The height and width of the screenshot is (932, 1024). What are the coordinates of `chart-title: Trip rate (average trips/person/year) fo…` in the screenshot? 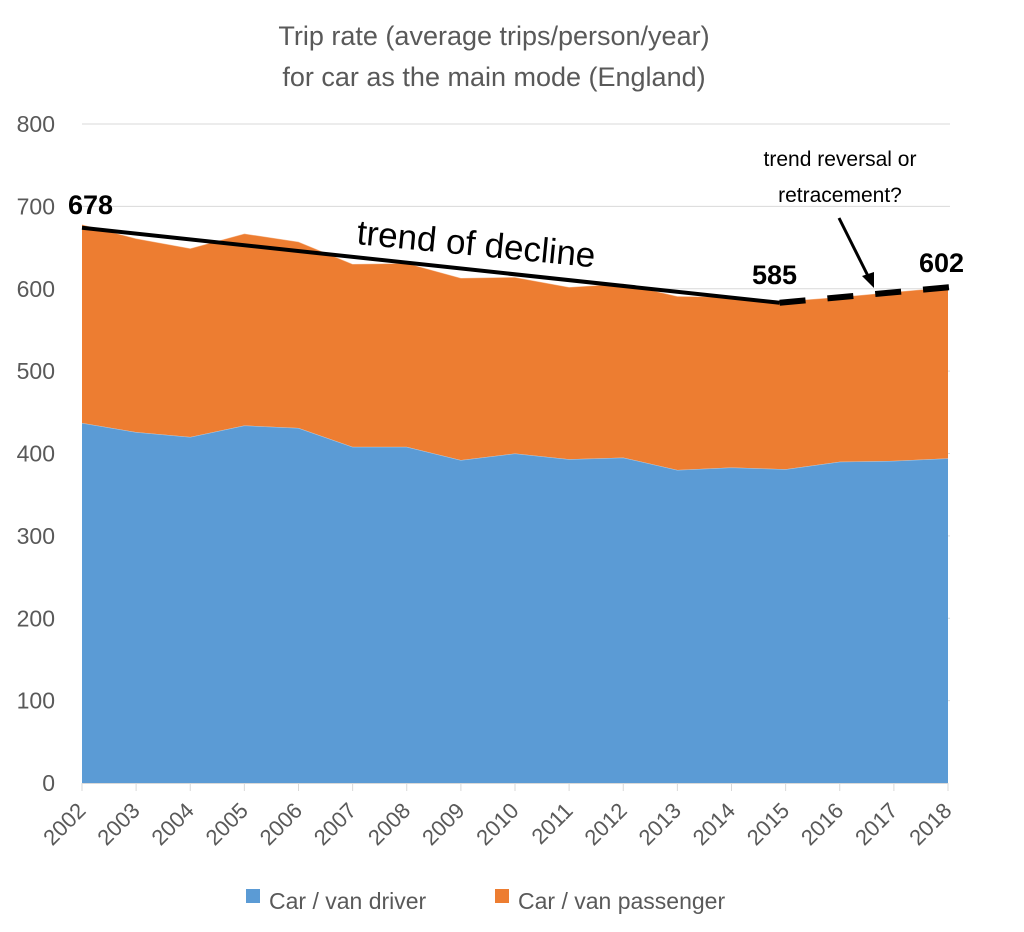 It's located at (493, 56).